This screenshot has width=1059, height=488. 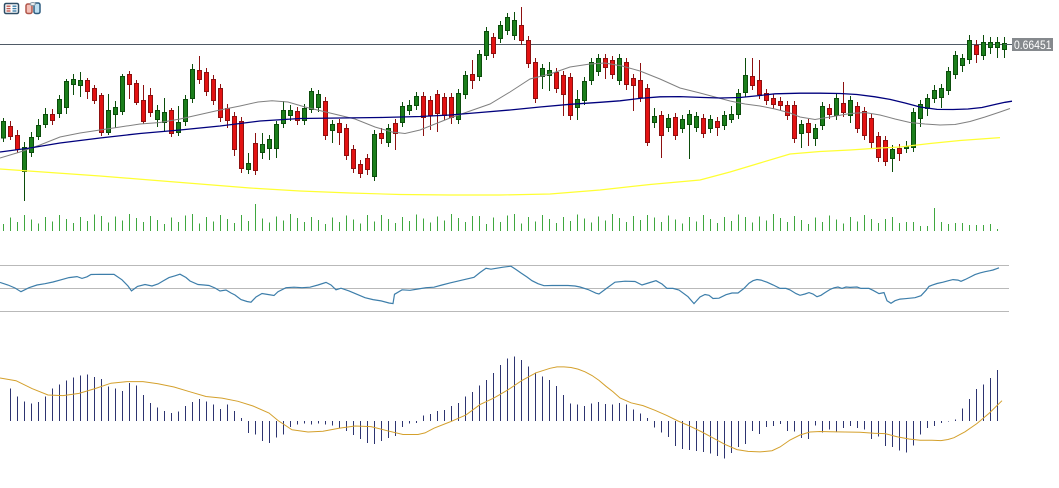 I want to click on svg-text: 0.66451, so click(x=1033, y=45).